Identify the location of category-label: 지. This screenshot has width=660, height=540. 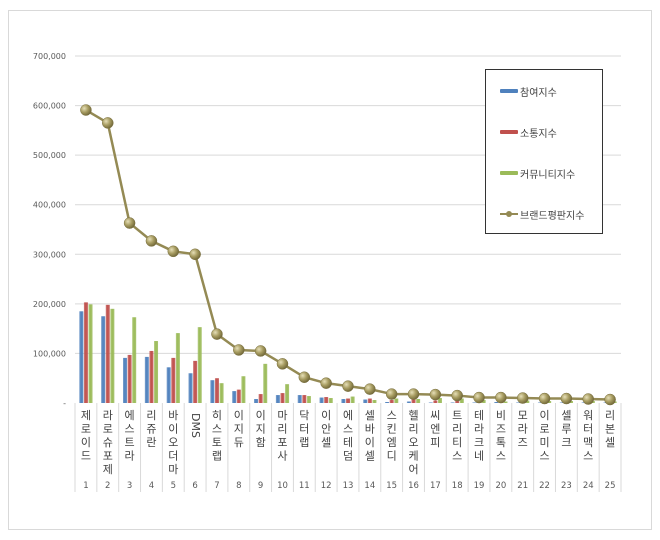
(239, 429).